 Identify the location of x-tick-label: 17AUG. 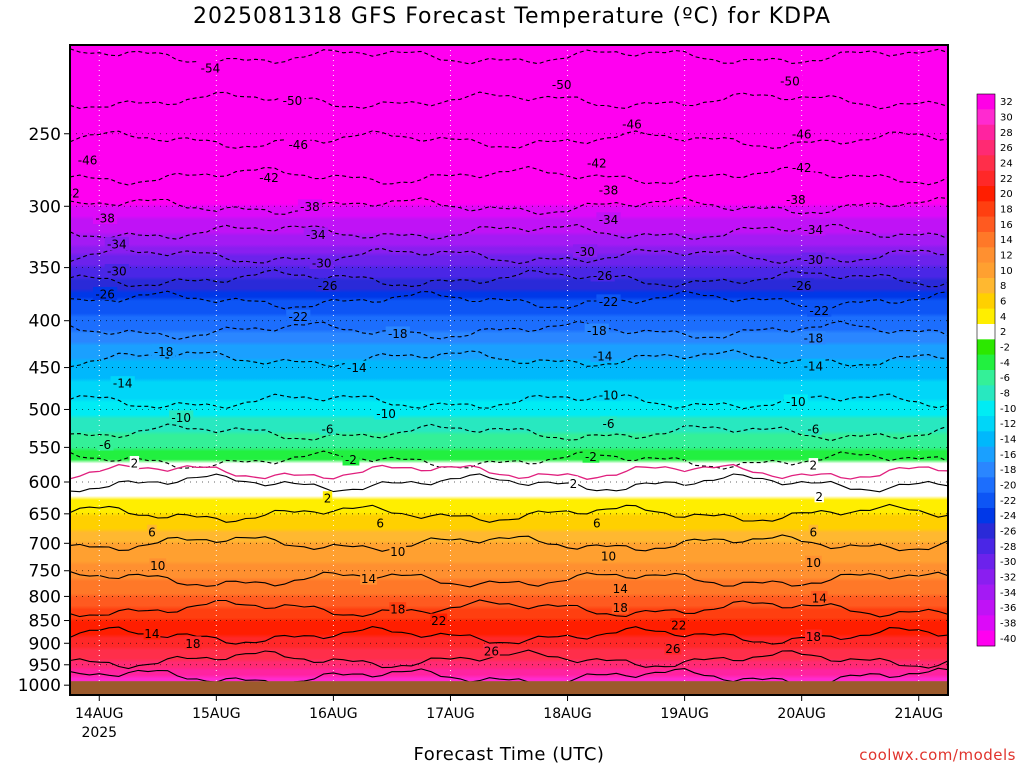
(450, 714).